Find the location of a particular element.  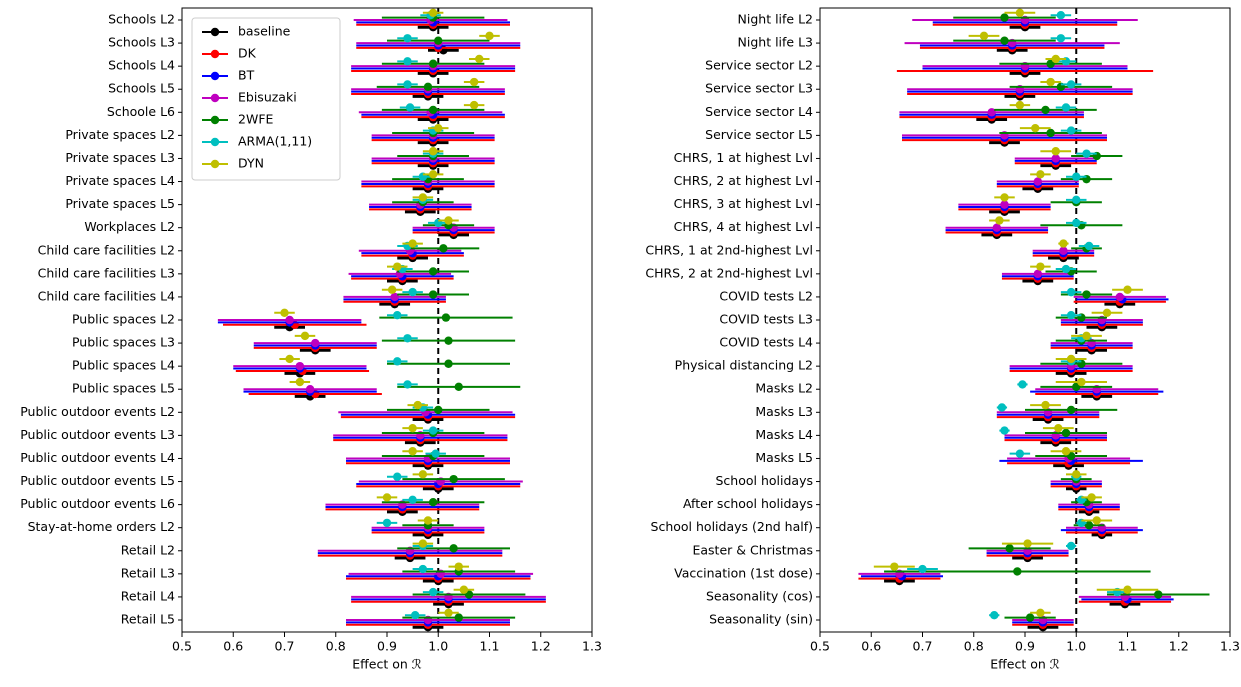

y-tick-label: CHRS, 2 at highest Lvl is located at coordinates (743, 180).